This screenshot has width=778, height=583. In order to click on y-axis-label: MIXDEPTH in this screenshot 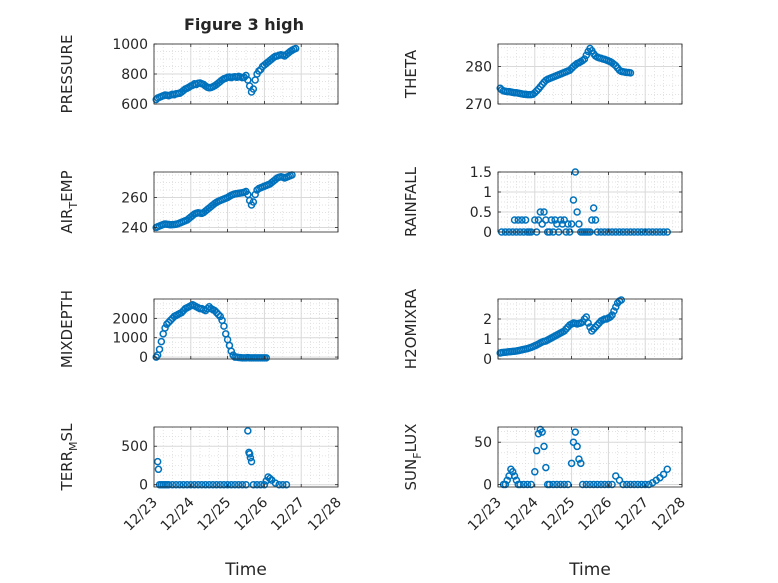, I will do `click(67, 329)`.